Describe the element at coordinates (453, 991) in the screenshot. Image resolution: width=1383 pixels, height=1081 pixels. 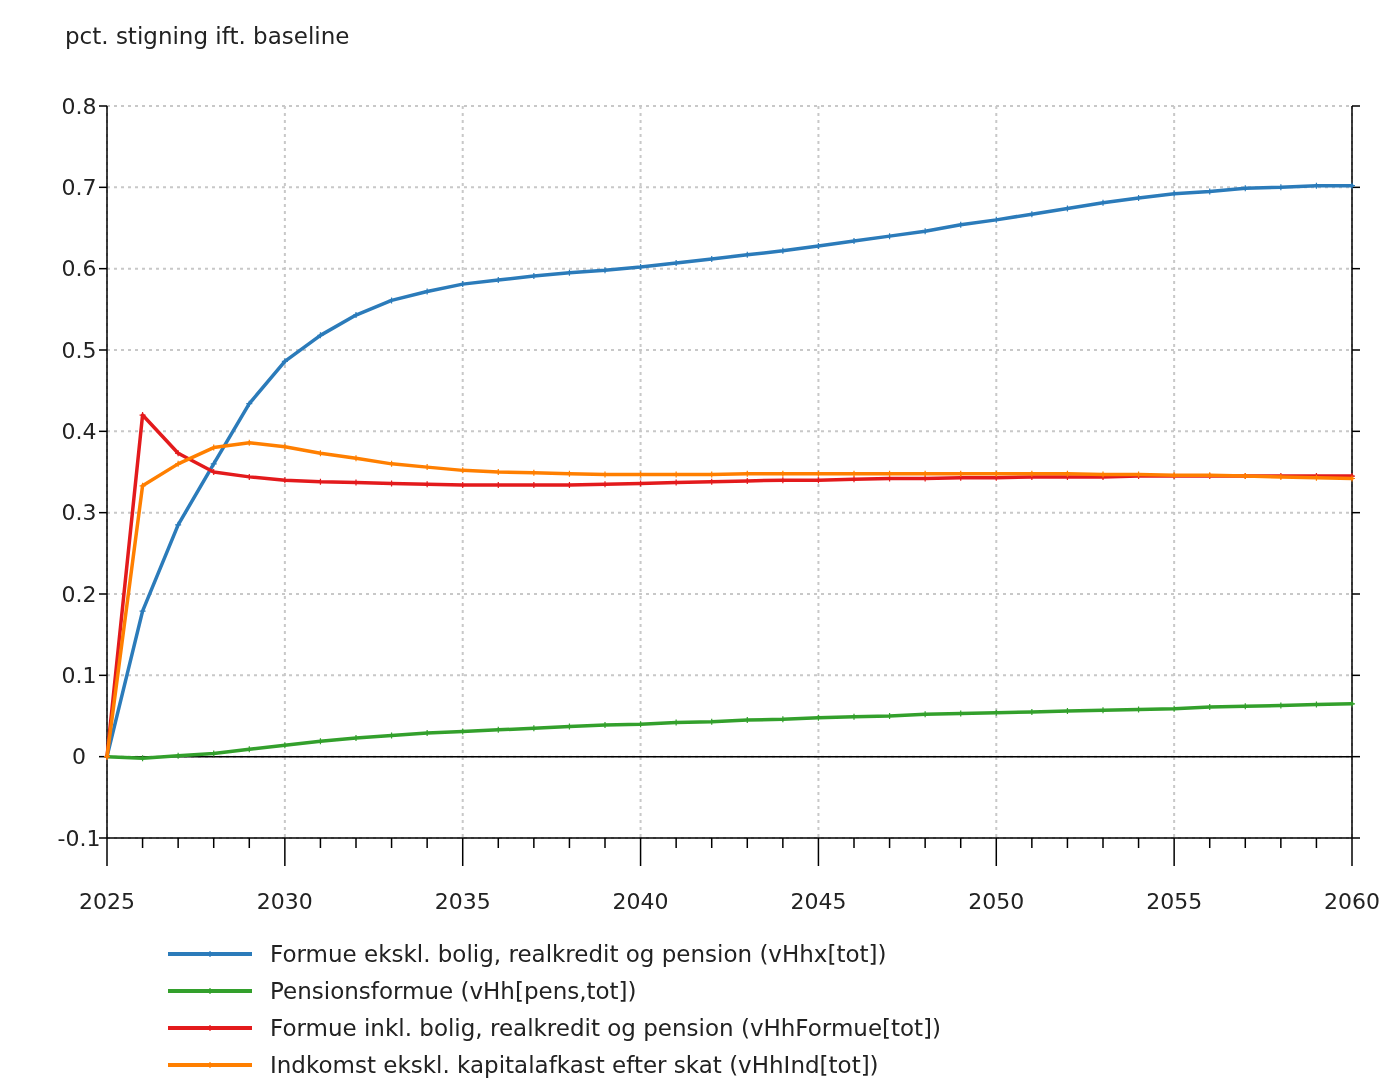
I see `legend-label: Pensionsformue (vHh[pens,tot])` at that location.